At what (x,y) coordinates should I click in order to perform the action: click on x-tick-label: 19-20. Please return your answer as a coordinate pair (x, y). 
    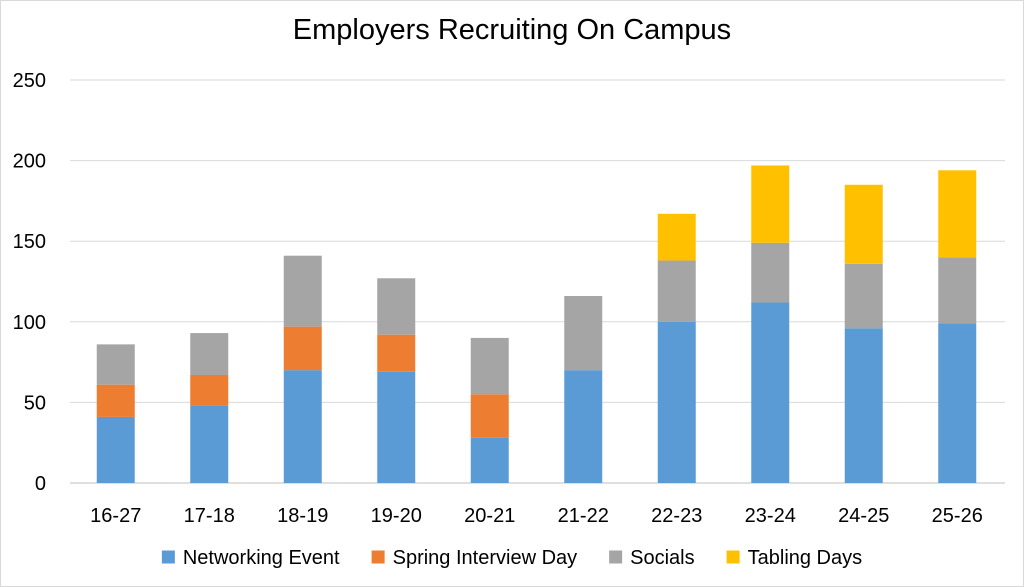
    Looking at the image, I should click on (396, 516).